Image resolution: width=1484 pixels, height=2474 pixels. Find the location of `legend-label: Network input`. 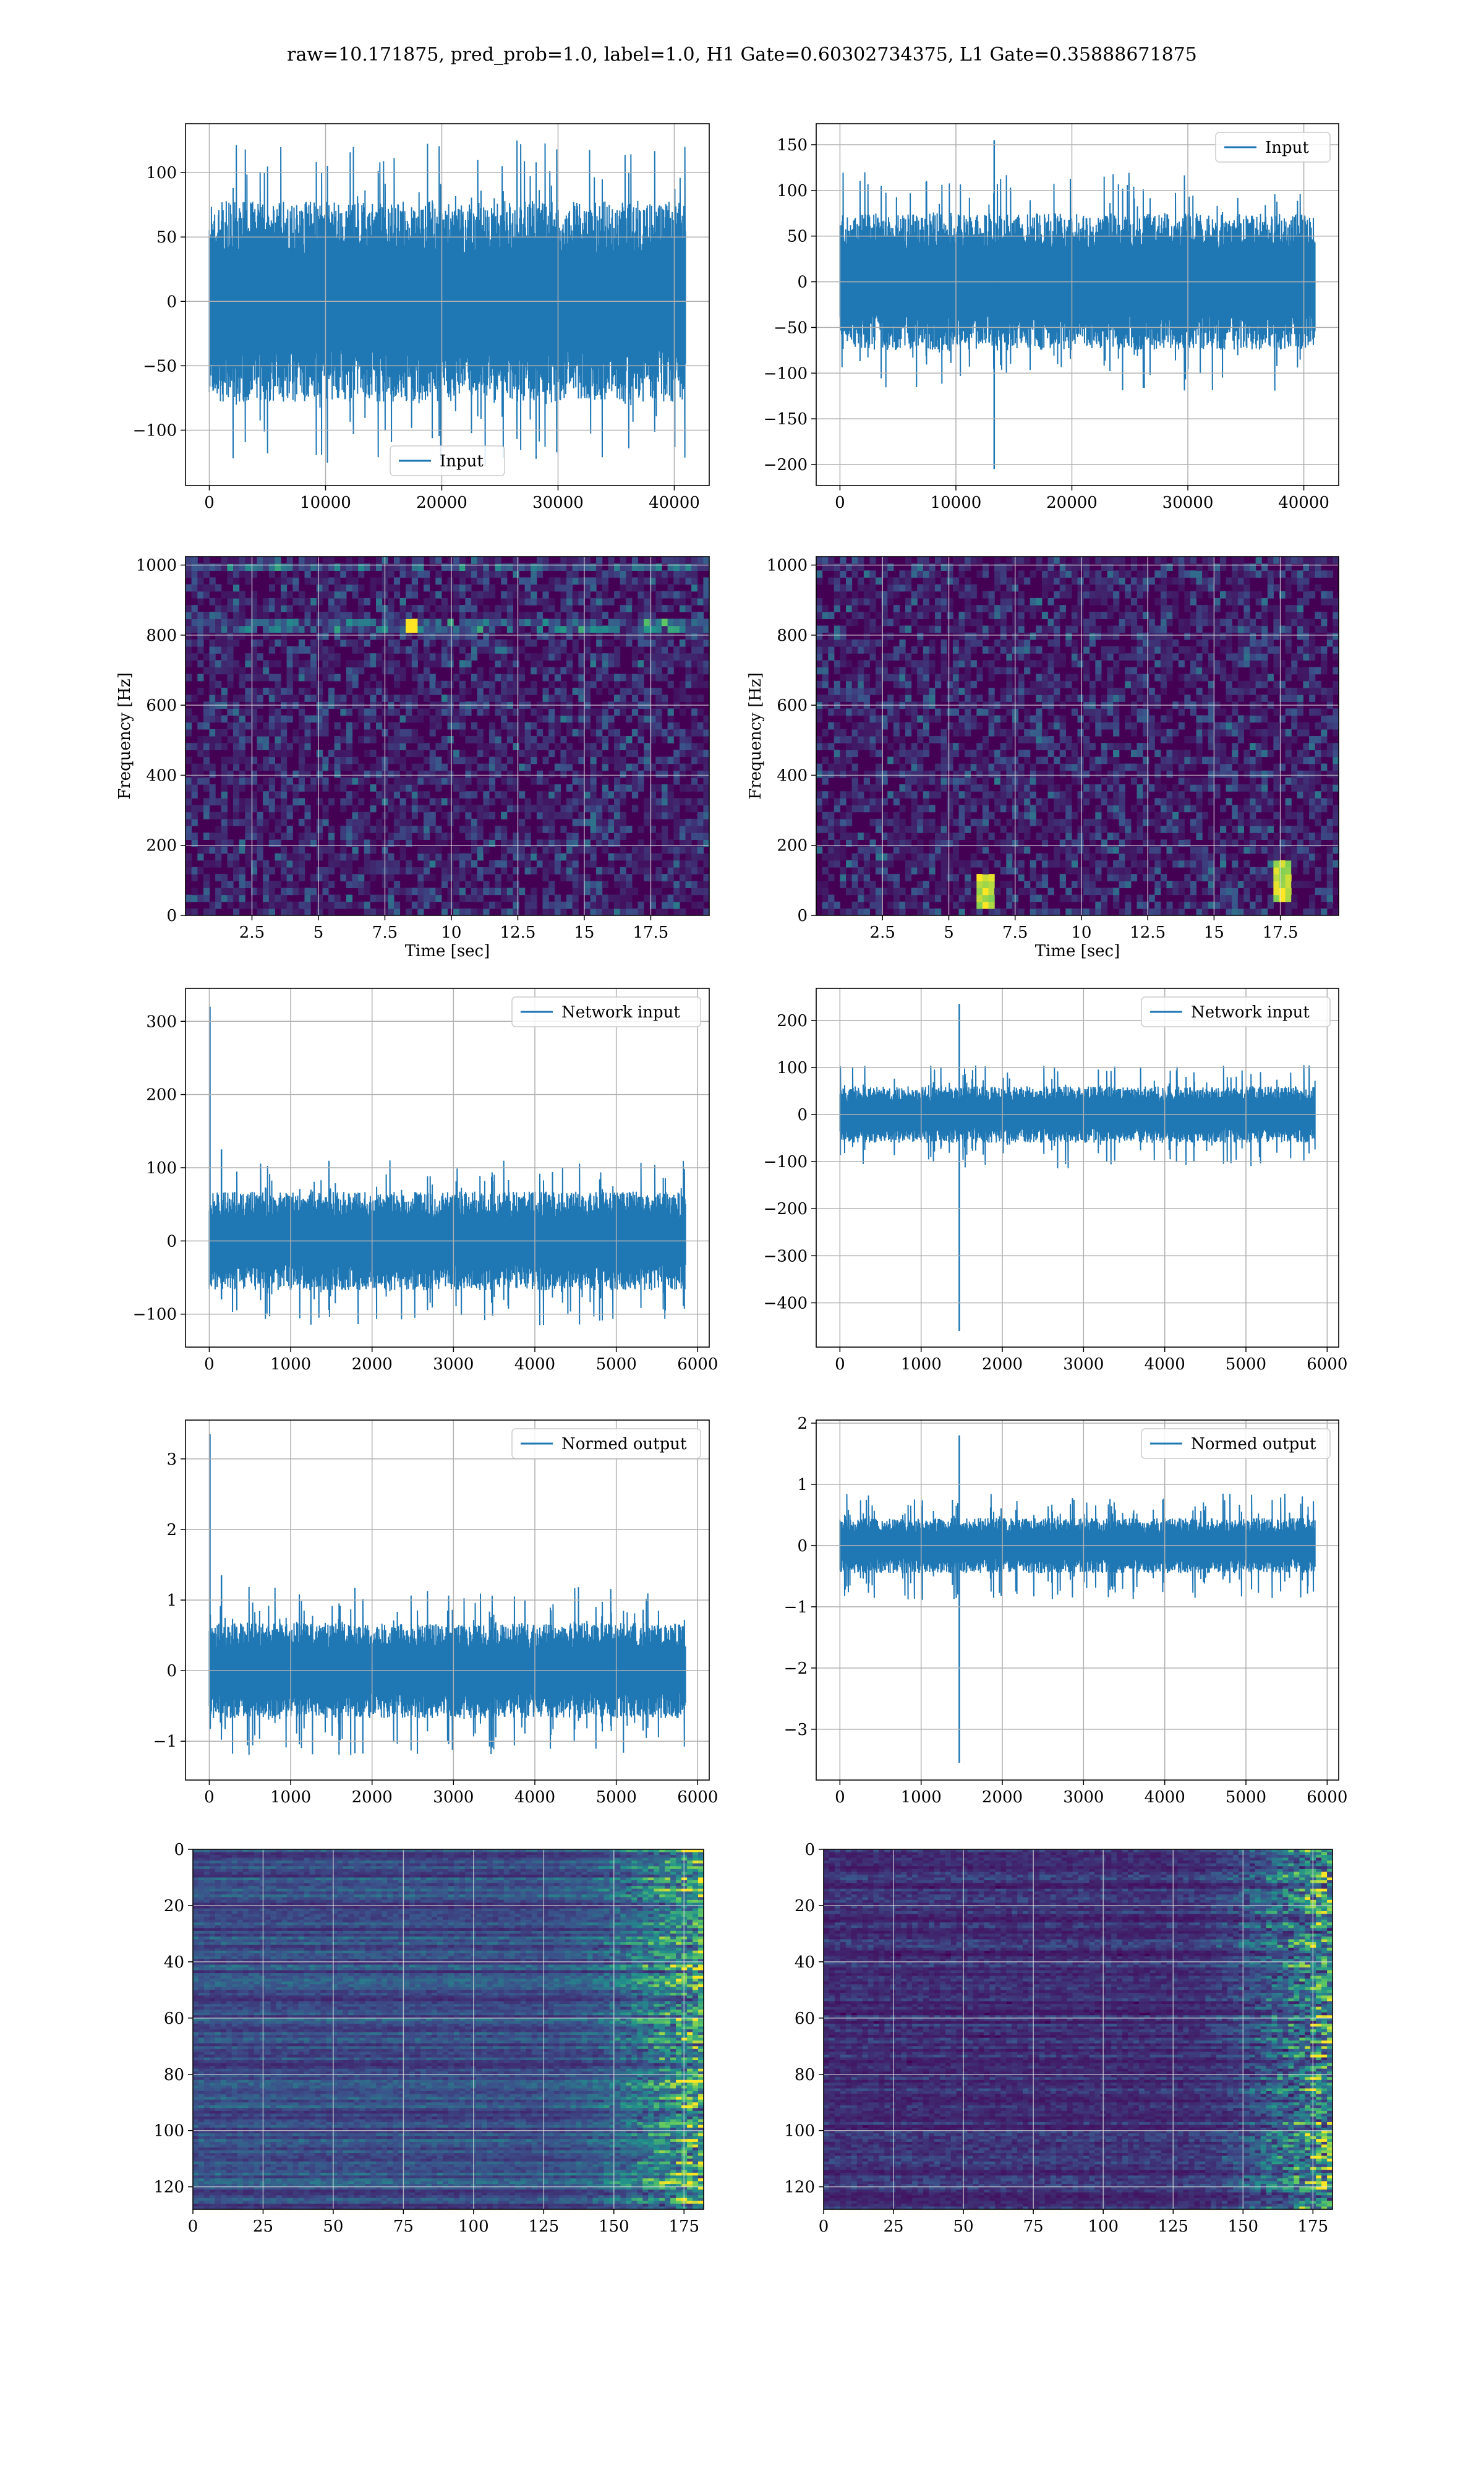

legend-label: Network input is located at coordinates (620, 1013).